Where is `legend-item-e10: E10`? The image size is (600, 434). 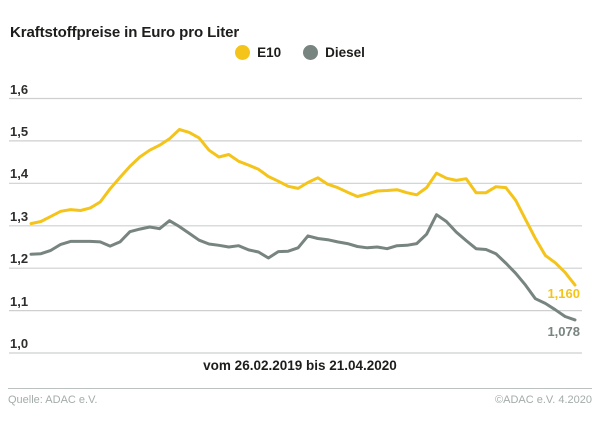
legend-item-e10: E10 is located at coordinates (258, 52).